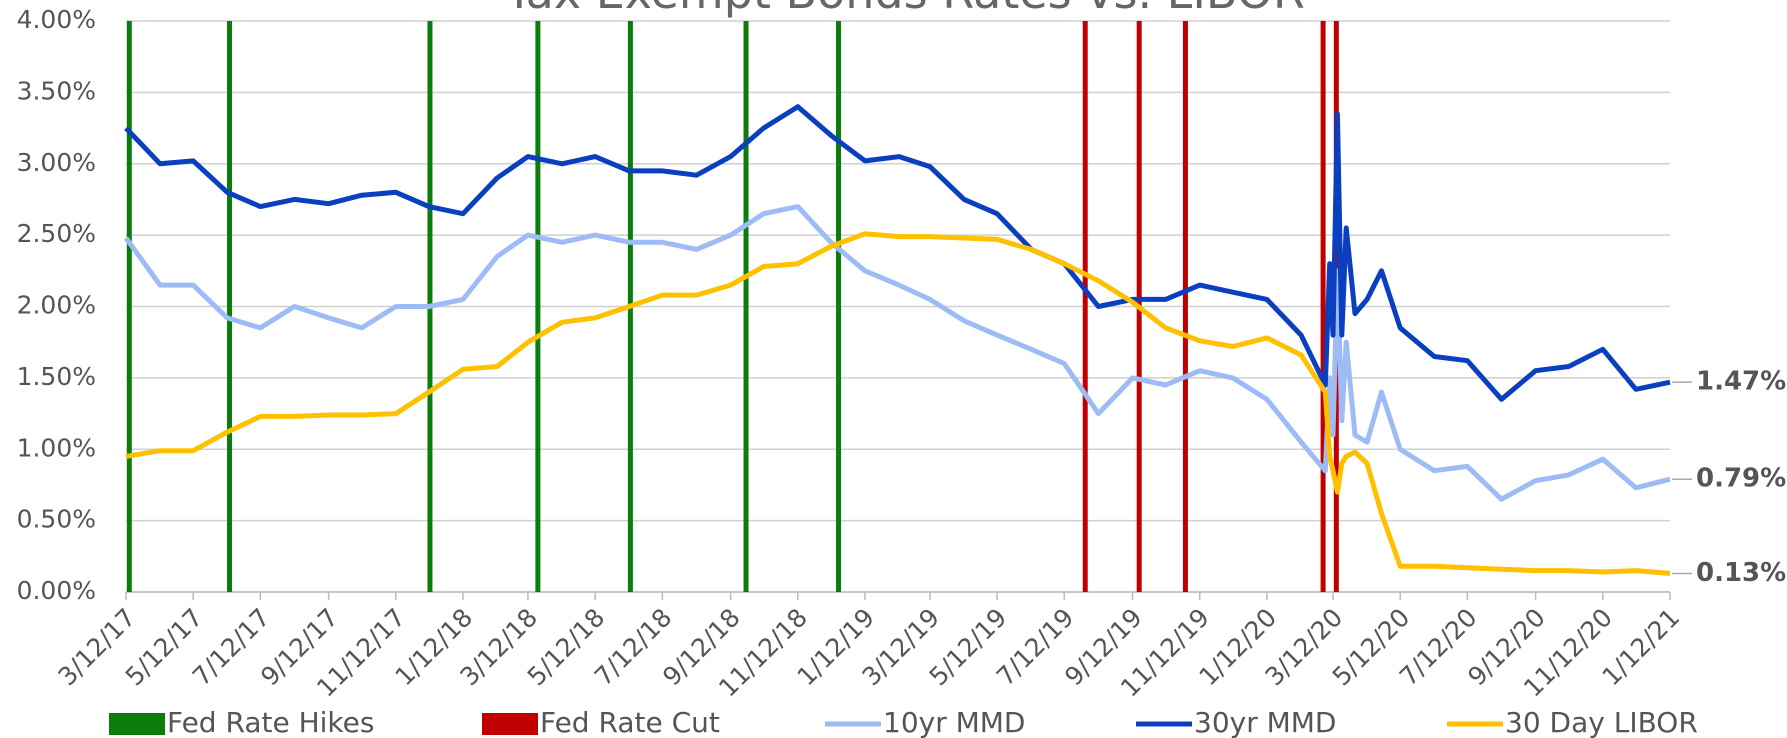  I want to click on y-tick-label: 3.00%, so click(56, 162).